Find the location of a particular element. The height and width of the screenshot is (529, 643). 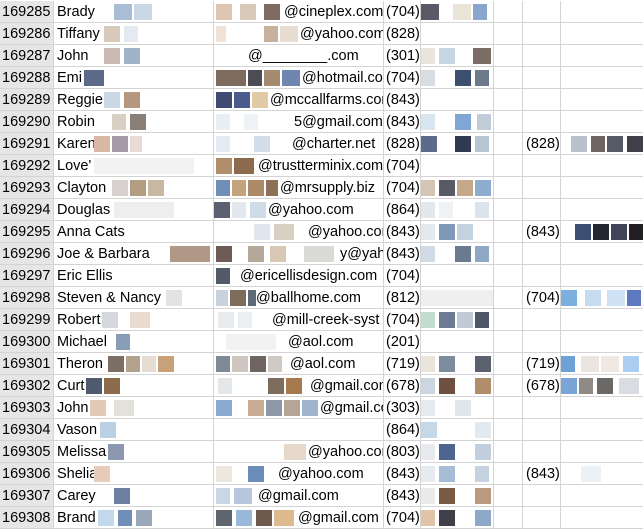

cell-email: @cineplex.com is located at coordinates (299, 12).